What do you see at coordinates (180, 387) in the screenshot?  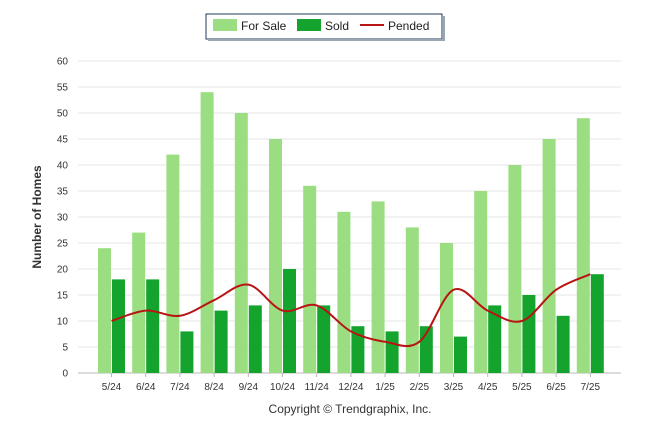 I see `x-tick-label: 7/24` at bounding box center [180, 387].